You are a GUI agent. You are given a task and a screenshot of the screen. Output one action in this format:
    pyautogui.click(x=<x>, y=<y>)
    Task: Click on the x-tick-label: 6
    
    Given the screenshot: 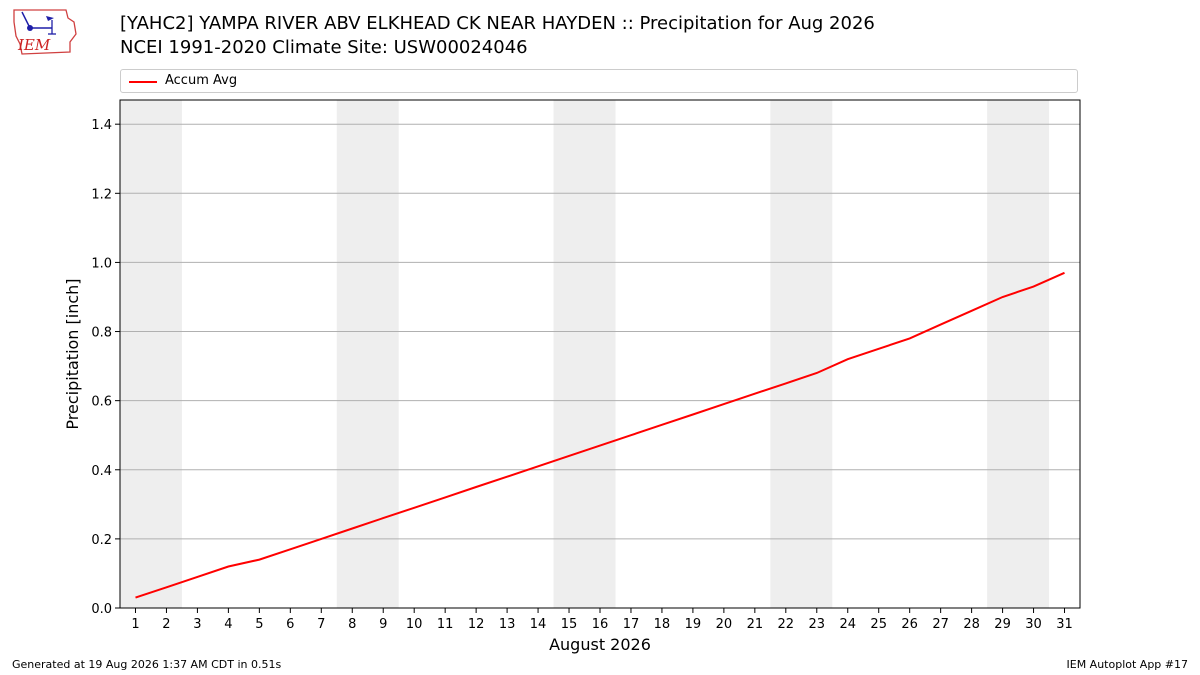 What is the action you would take?
    pyautogui.click(x=290, y=624)
    